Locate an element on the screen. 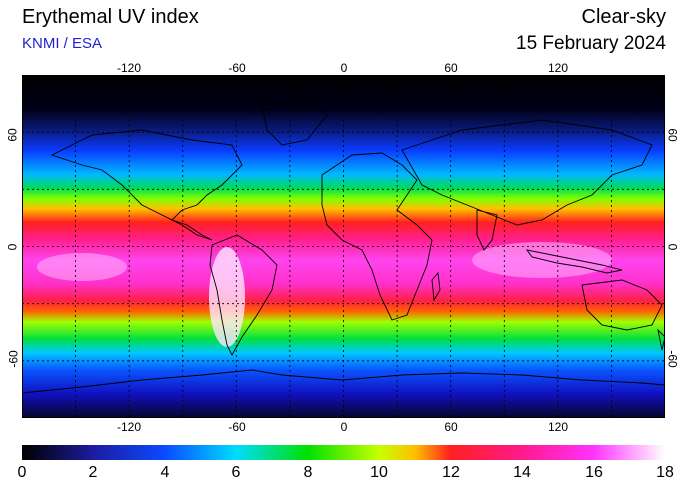 This screenshot has height=490, width=688. europe-africa-outline is located at coordinates (377, 236).